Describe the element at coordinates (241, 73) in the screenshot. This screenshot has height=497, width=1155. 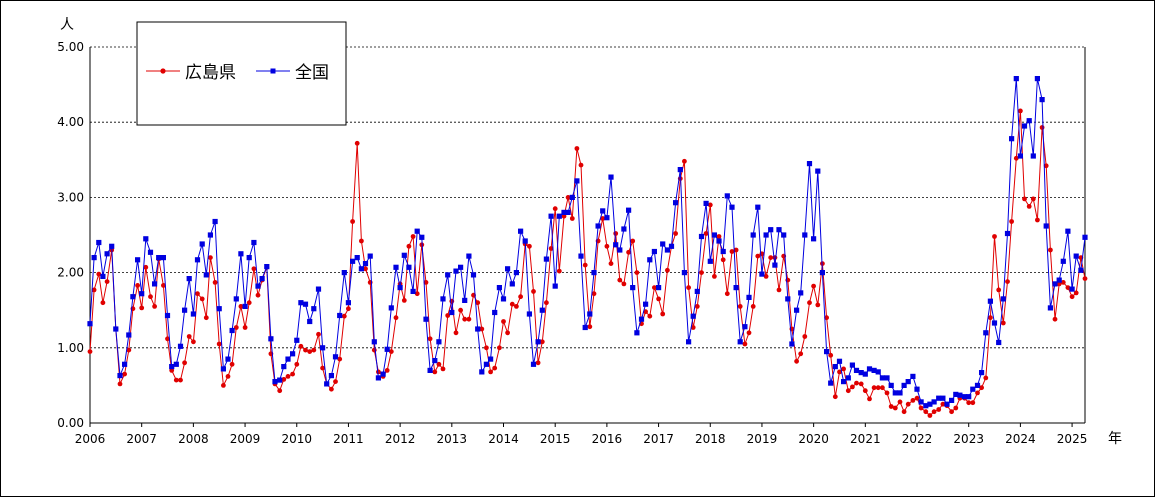
I see `legend-box` at that location.